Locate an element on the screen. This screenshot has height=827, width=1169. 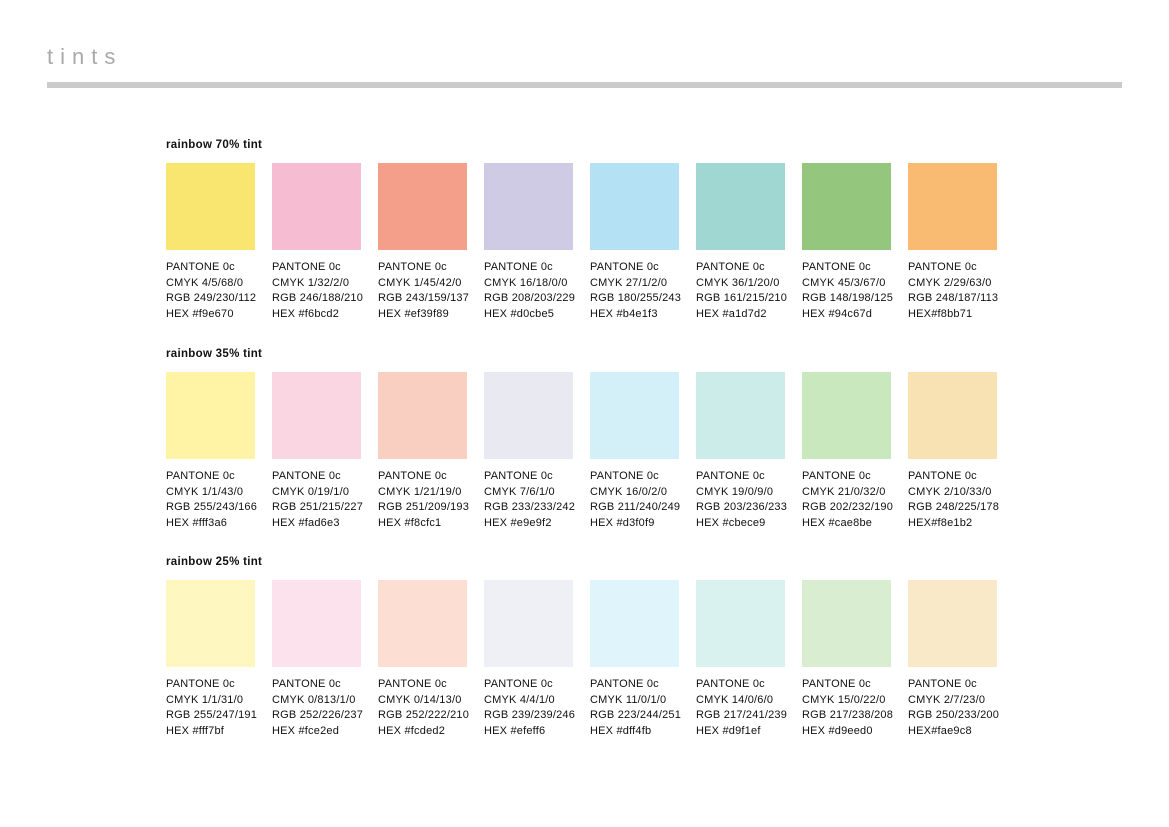
rgb-value: RGB 243/159/137 is located at coordinates (424, 298).